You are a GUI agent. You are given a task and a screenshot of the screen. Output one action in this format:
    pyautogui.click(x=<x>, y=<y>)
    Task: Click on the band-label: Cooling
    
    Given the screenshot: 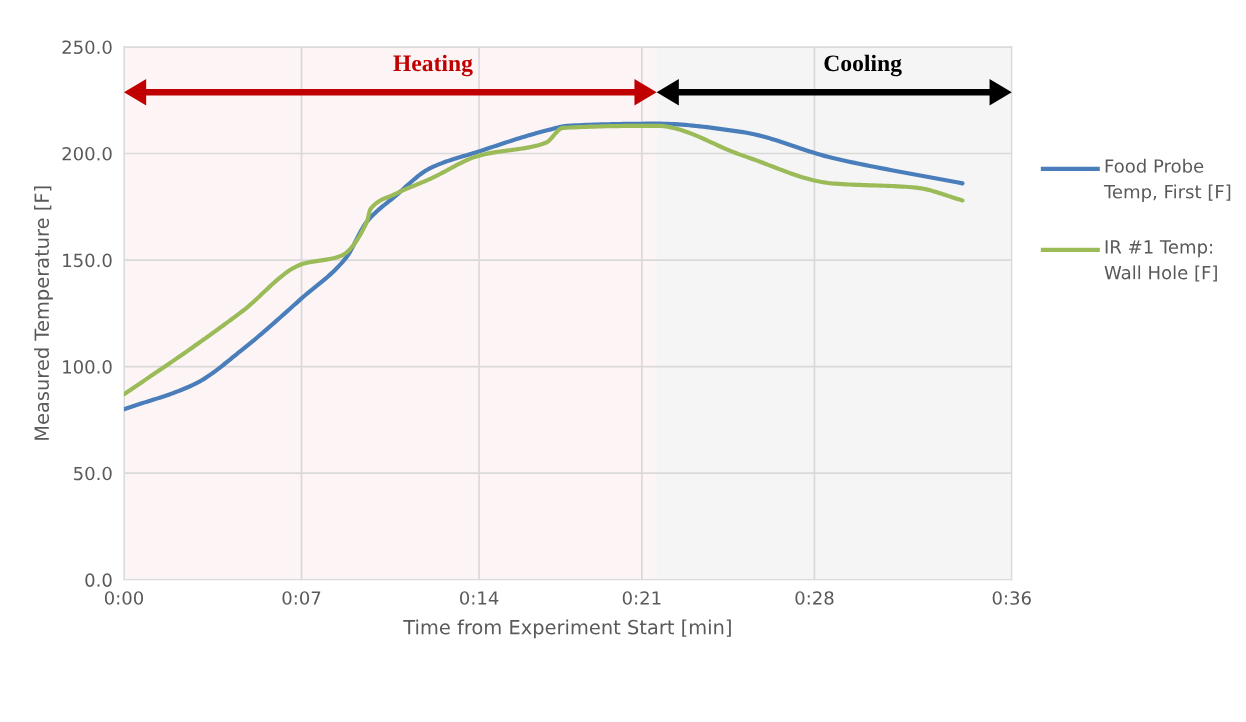 What is the action you would take?
    pyautogui.click(x=863, y=65)
    